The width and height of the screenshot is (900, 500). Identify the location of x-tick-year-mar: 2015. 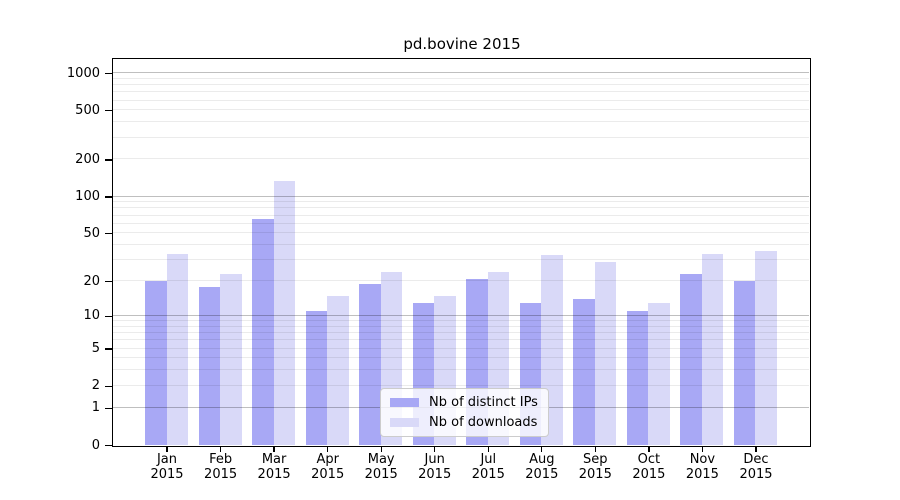
(274, 474).